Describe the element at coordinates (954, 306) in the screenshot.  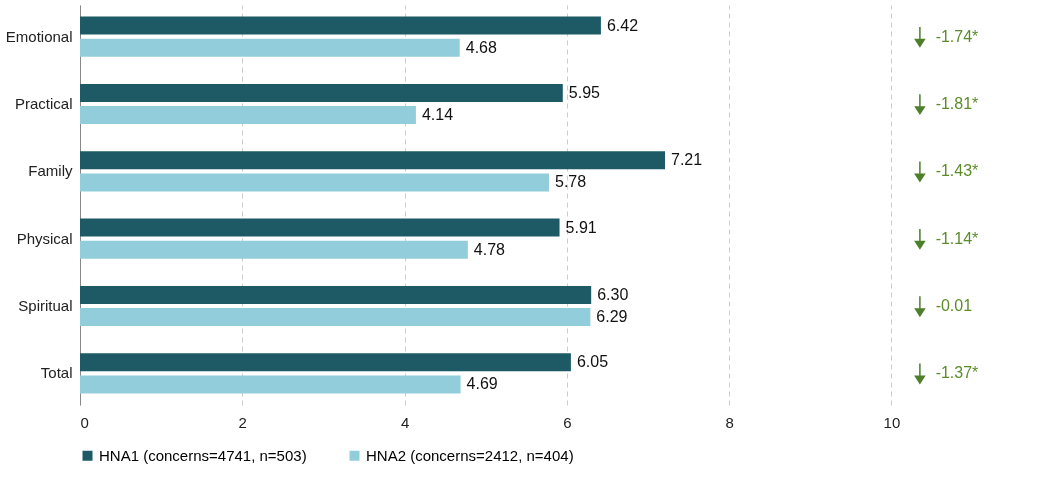
I see `annotation: -0.01` at that location.